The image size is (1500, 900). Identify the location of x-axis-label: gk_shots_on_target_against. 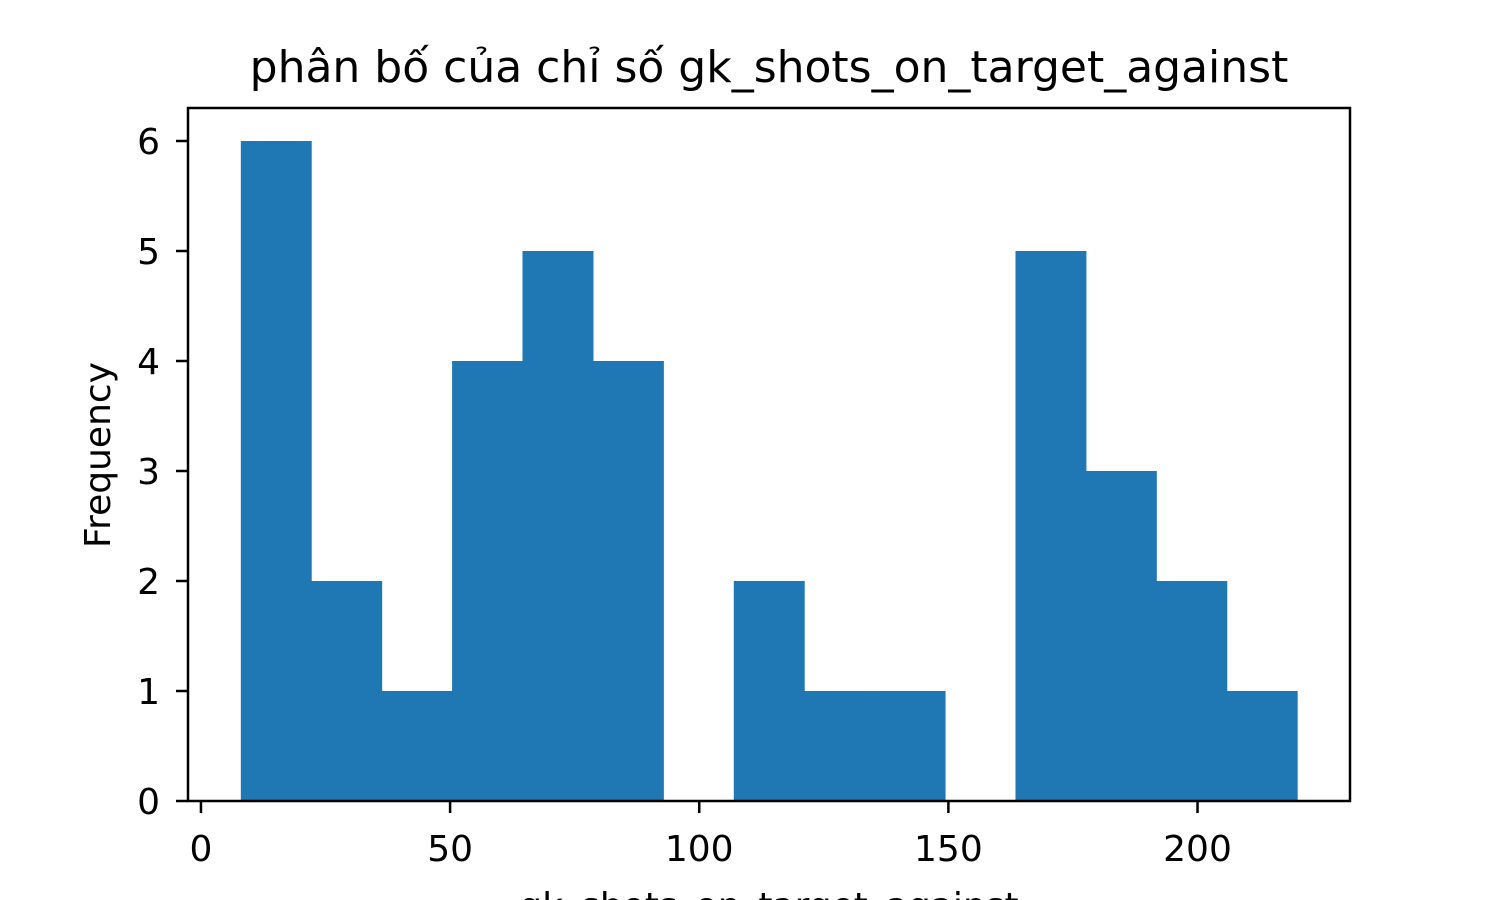
(768, 893).